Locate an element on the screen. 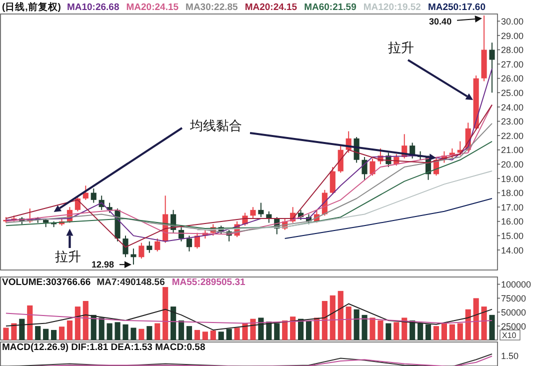 The image size is (535, 366). y-tick-label: 21.00 is located at coordinates (512, 150).